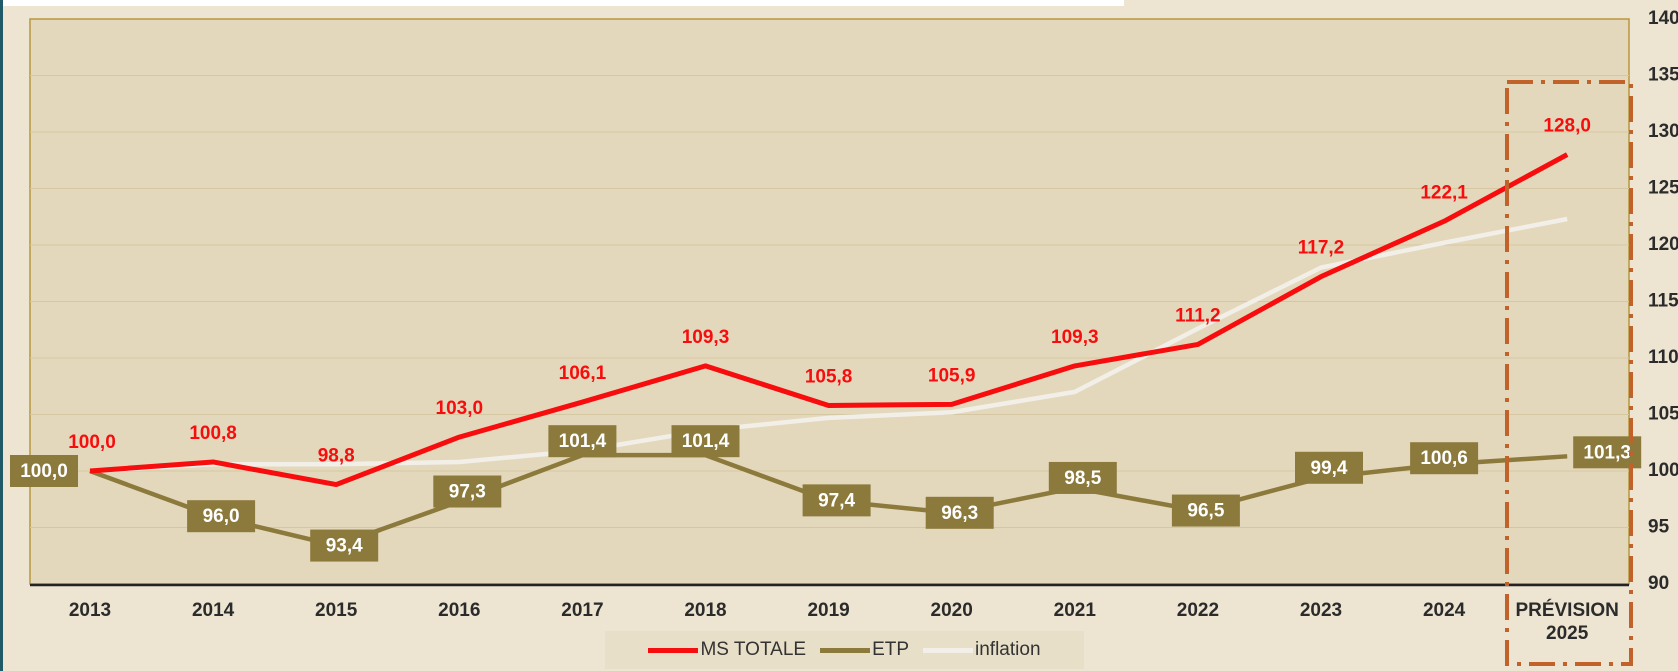 Image resolution: width=1678 pixels, height=671 pixels. Describe the element at coordinates (582, 610) in the screenshot. I see `x-tick-label: 2017` at that location.